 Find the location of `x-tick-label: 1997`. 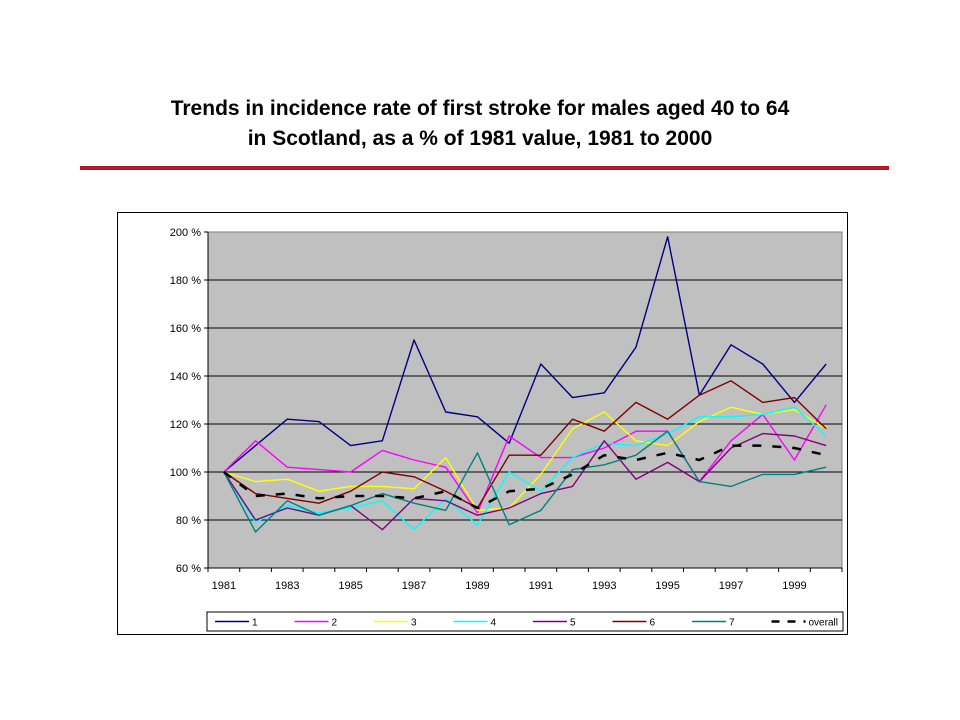

x-tick-label: 1997 is located at coordinates (731, 586).